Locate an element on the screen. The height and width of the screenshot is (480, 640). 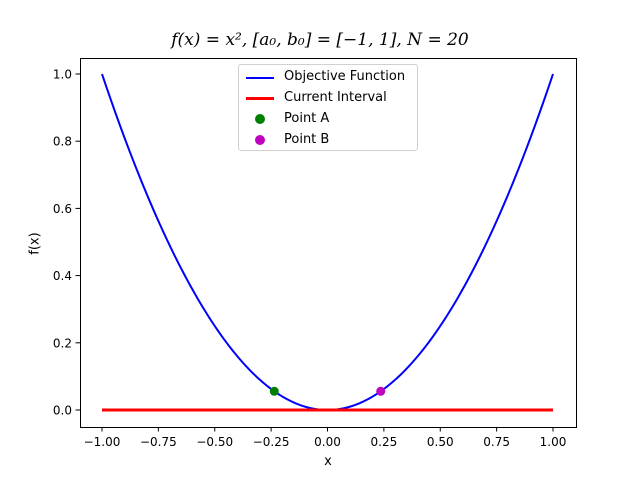
x-tick-label: −0.25 is located at coordinates (271, 442).